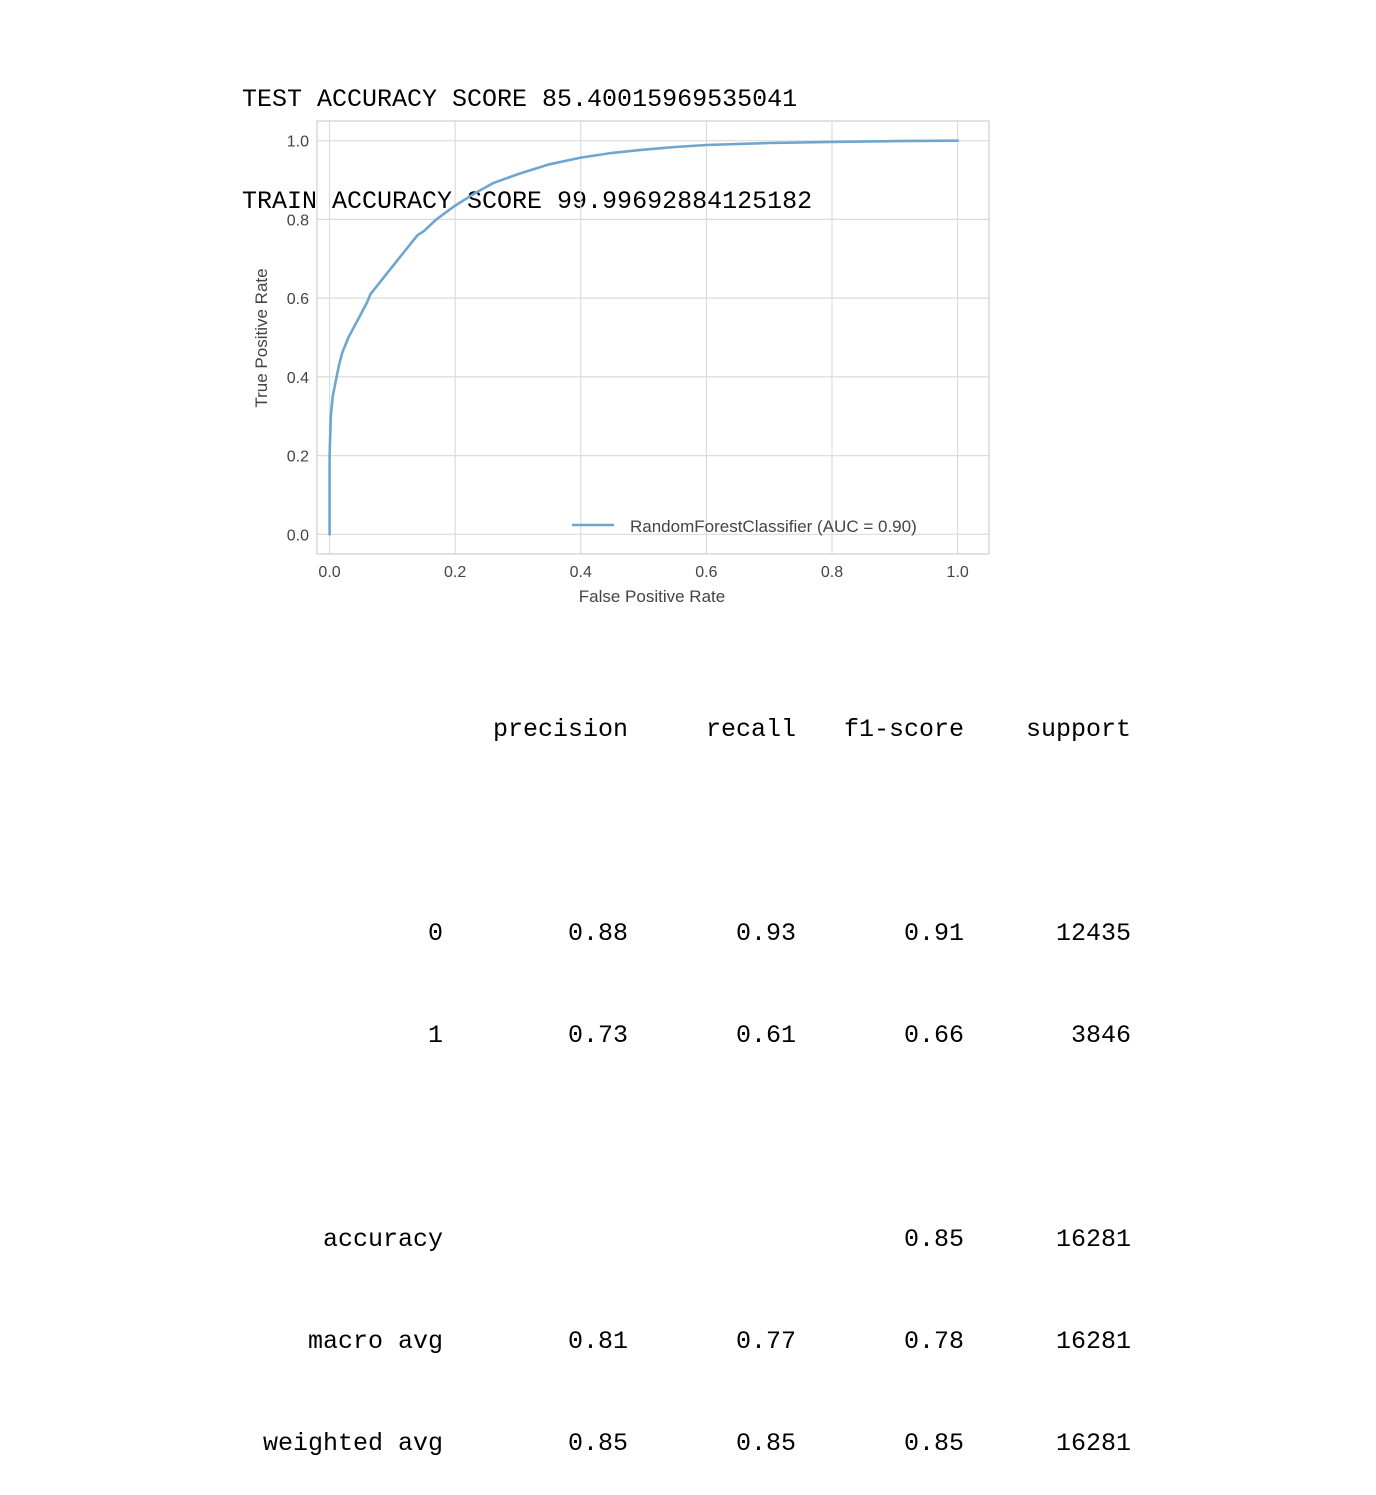  What do you see at coordinates (261, 337) in the screenshot?
I see `y-axis-label: True Positive Rate` at bounding box center [261, 337].